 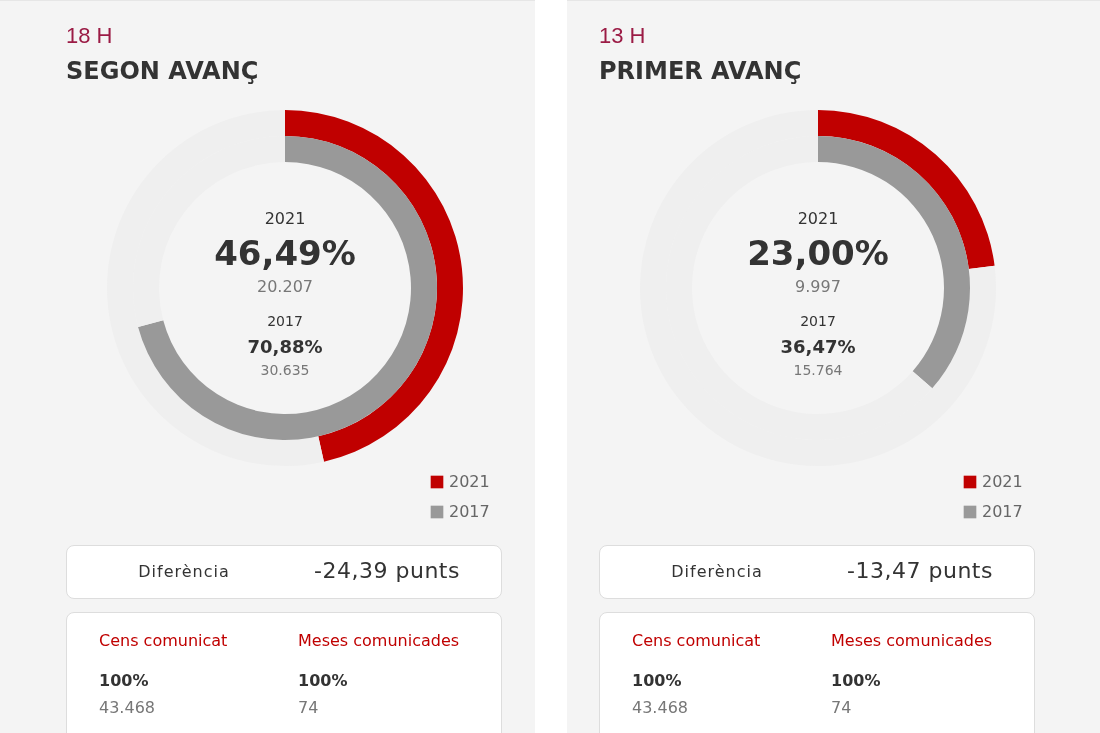 What do you see at coordinates (162, 71) in the screenshot?
I see `chart-title: SEGON AVANÇ` at bounding box center [162, 71].